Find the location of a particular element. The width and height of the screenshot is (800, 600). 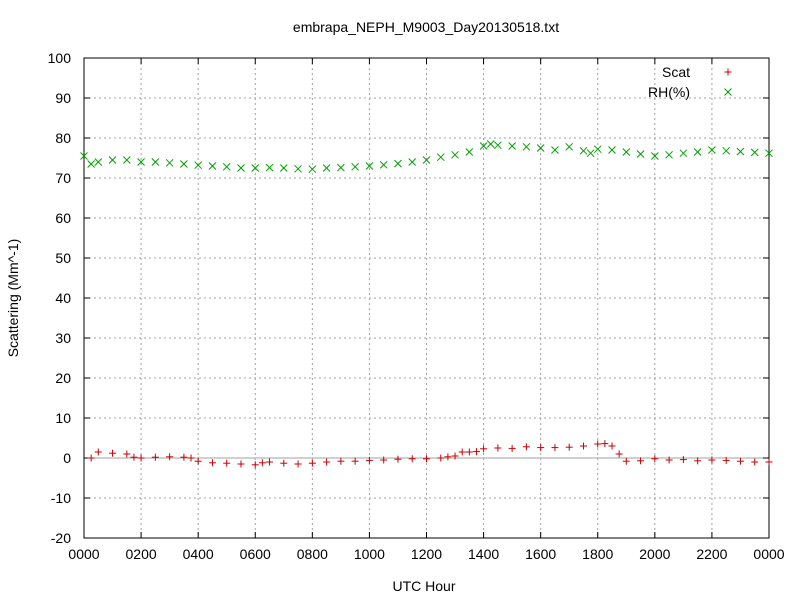

x-tick-label: 1000 is located at coordinates (369, 554).